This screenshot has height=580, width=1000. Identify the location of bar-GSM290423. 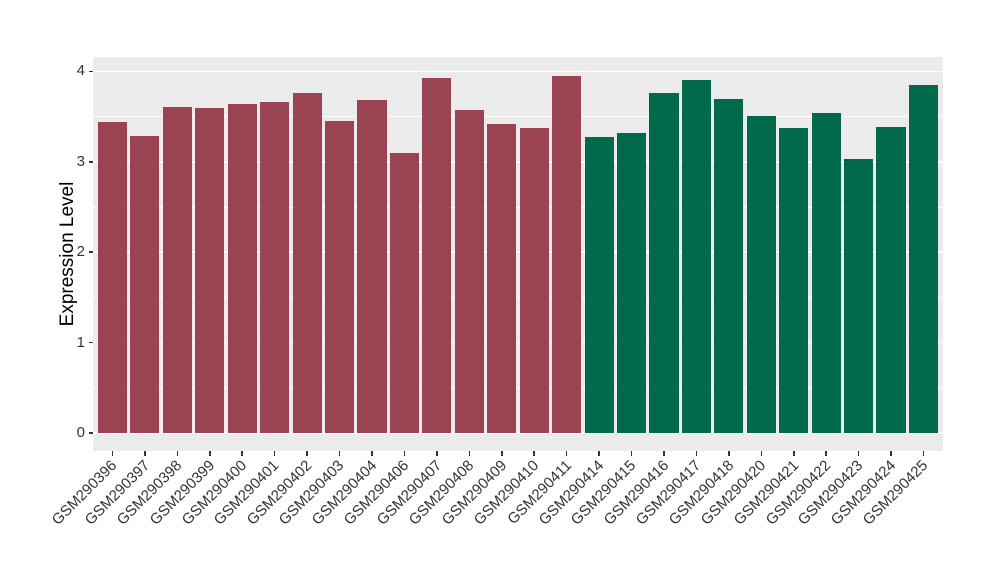
(859, 296).